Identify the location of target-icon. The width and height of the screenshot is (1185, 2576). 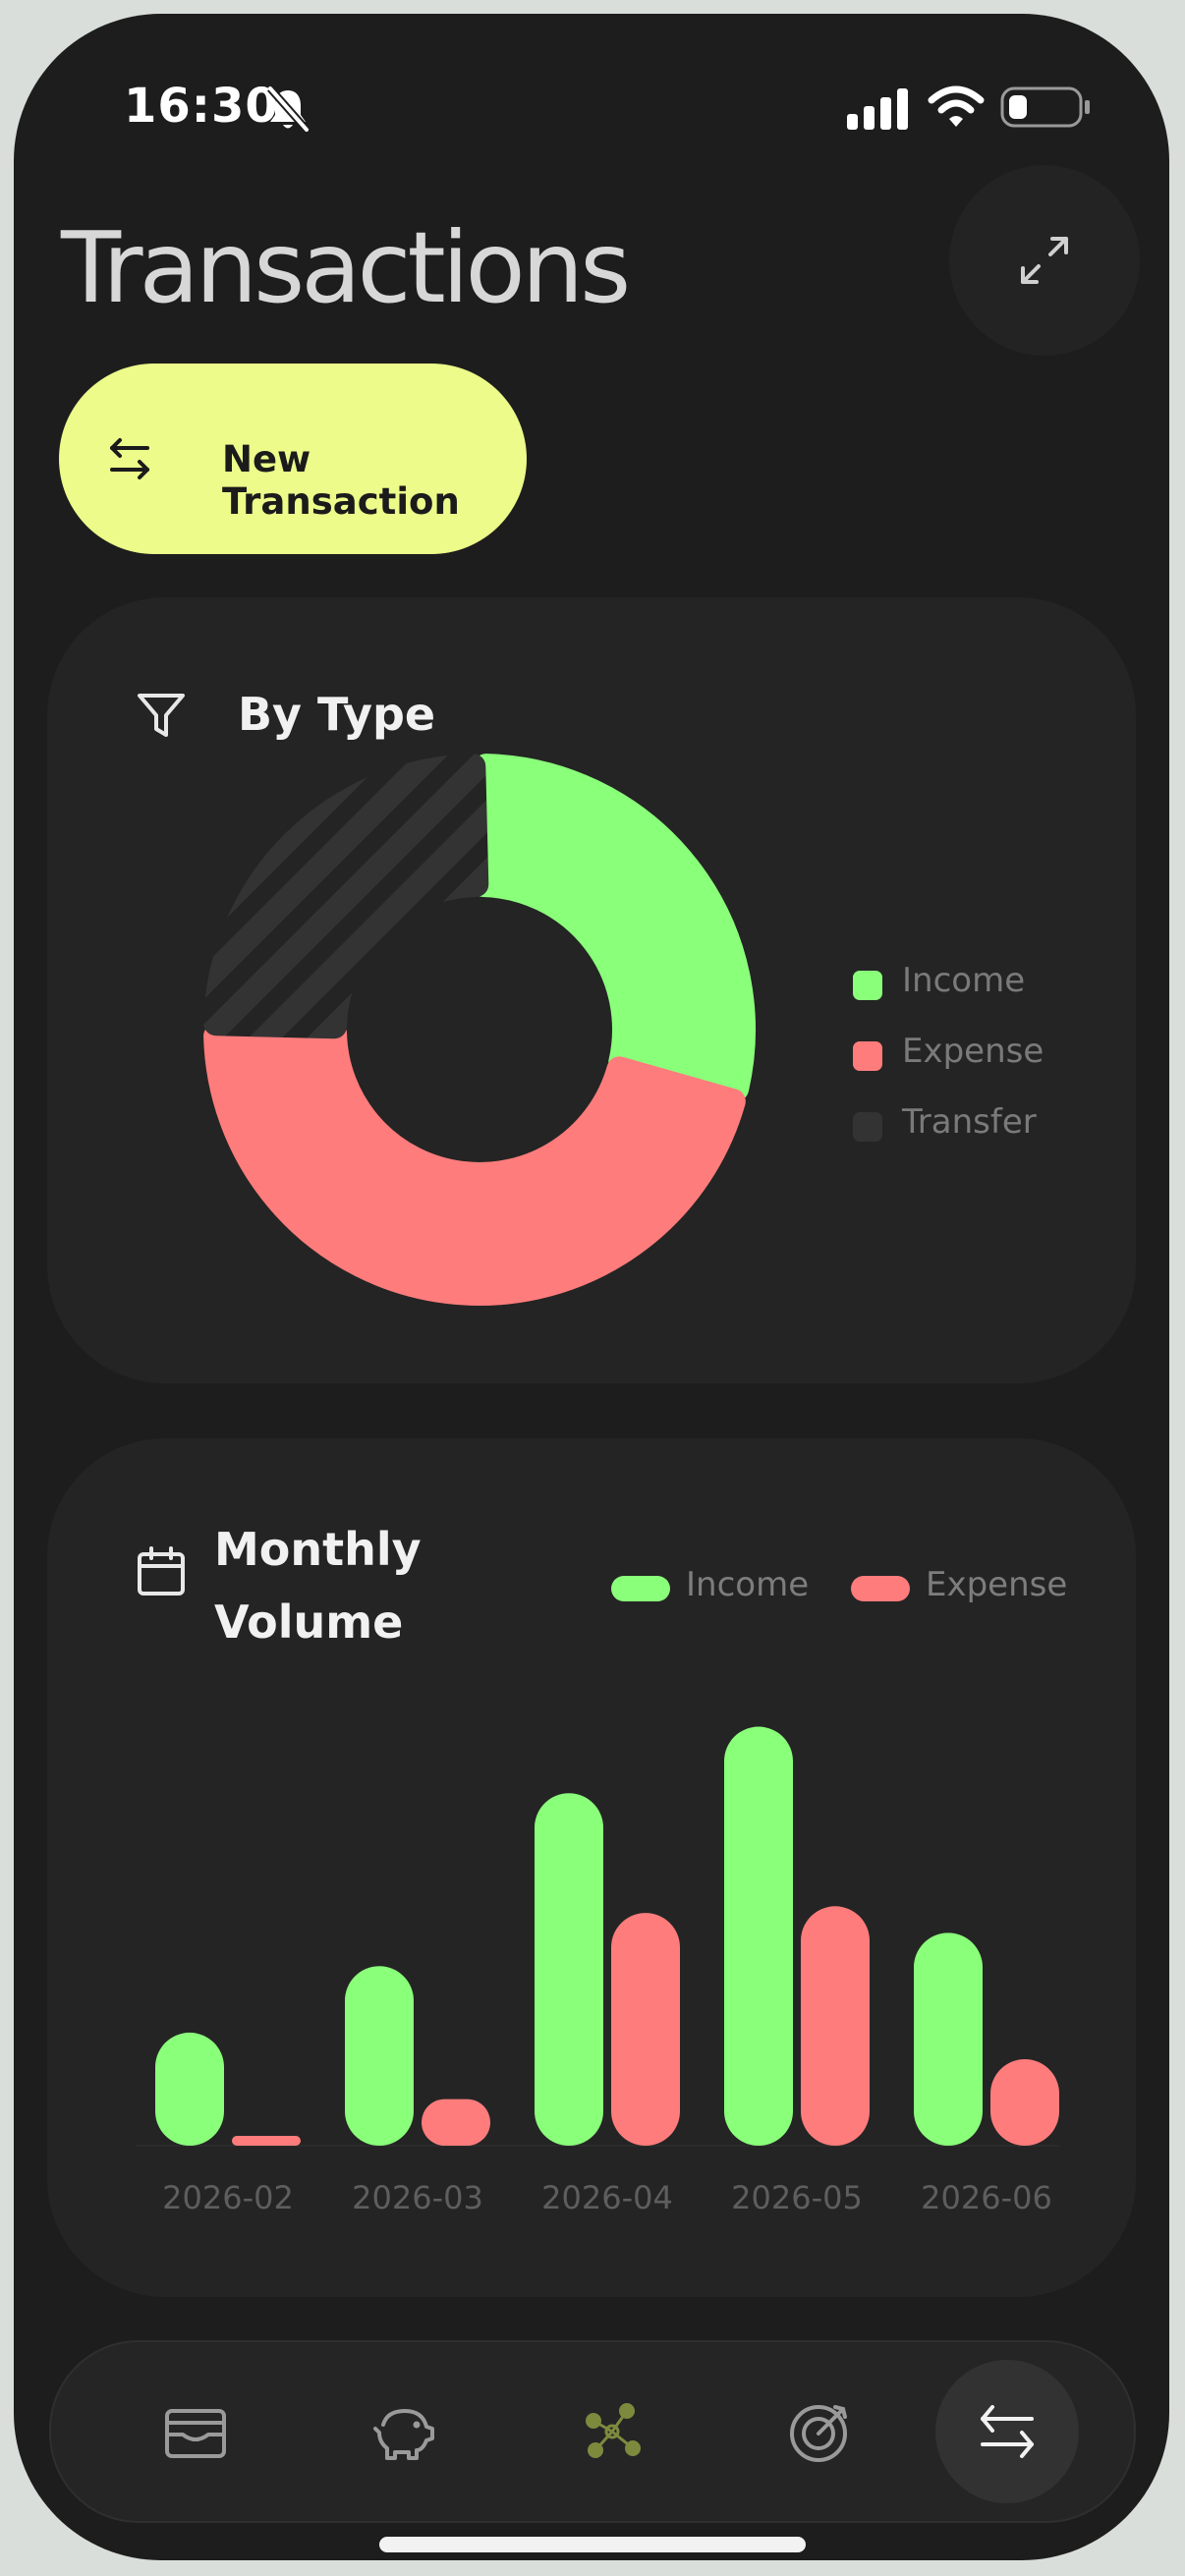
(819, 2433).